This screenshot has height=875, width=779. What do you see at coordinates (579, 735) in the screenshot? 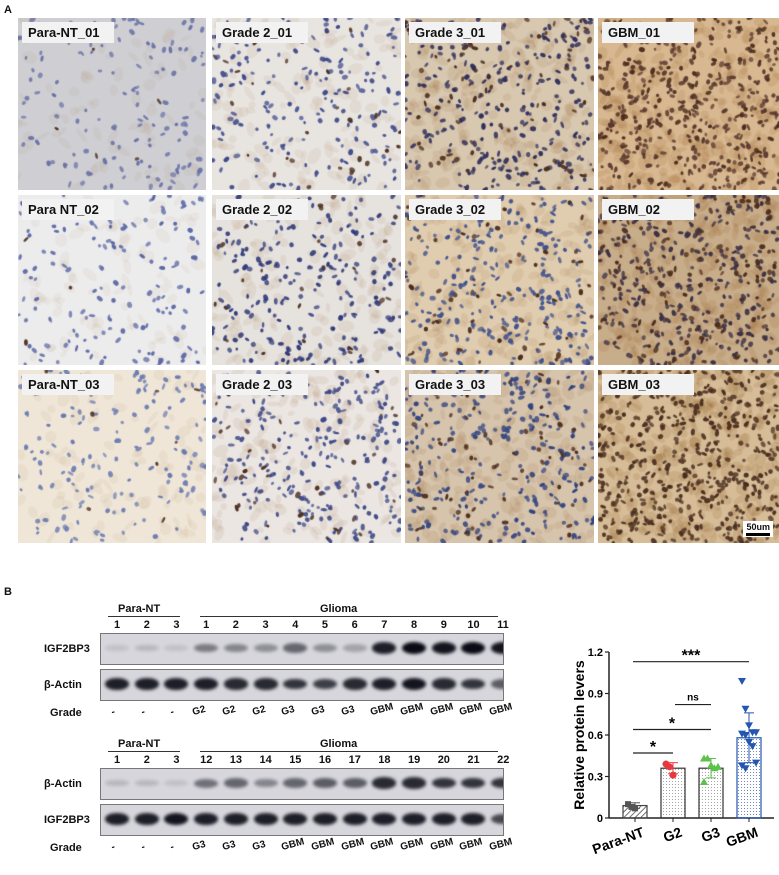
I see `y-axis-label: Relative protein levers` at bounding box center [579, 735].